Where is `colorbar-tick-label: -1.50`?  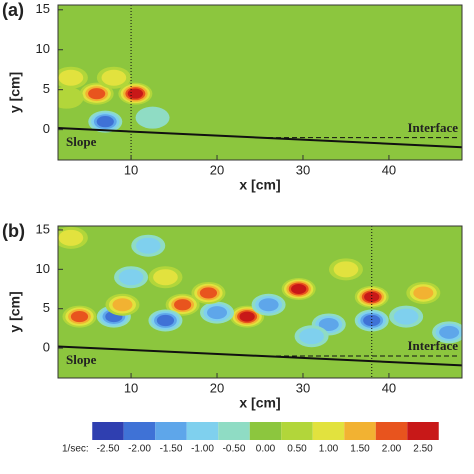
colorbar-tick-label: -1.50 is located at coordinates (171, 449).